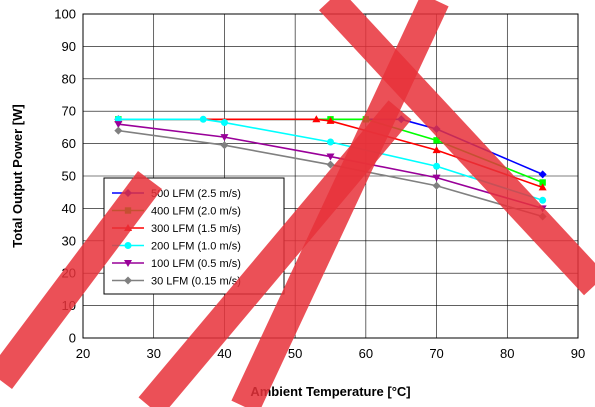 The width and height of the screenshot is (595, 407). What do you see at coordinates (69, 176) in the screenshot?
I see `y-tick-label: 50` at bounding box center [69, 176].